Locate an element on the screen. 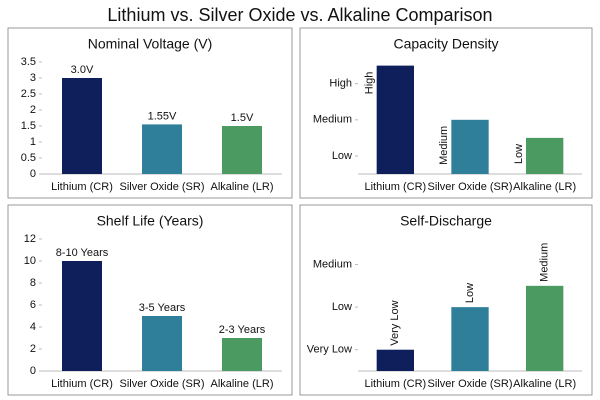  value-label: 1.5V is located at coordinates (242, 118).